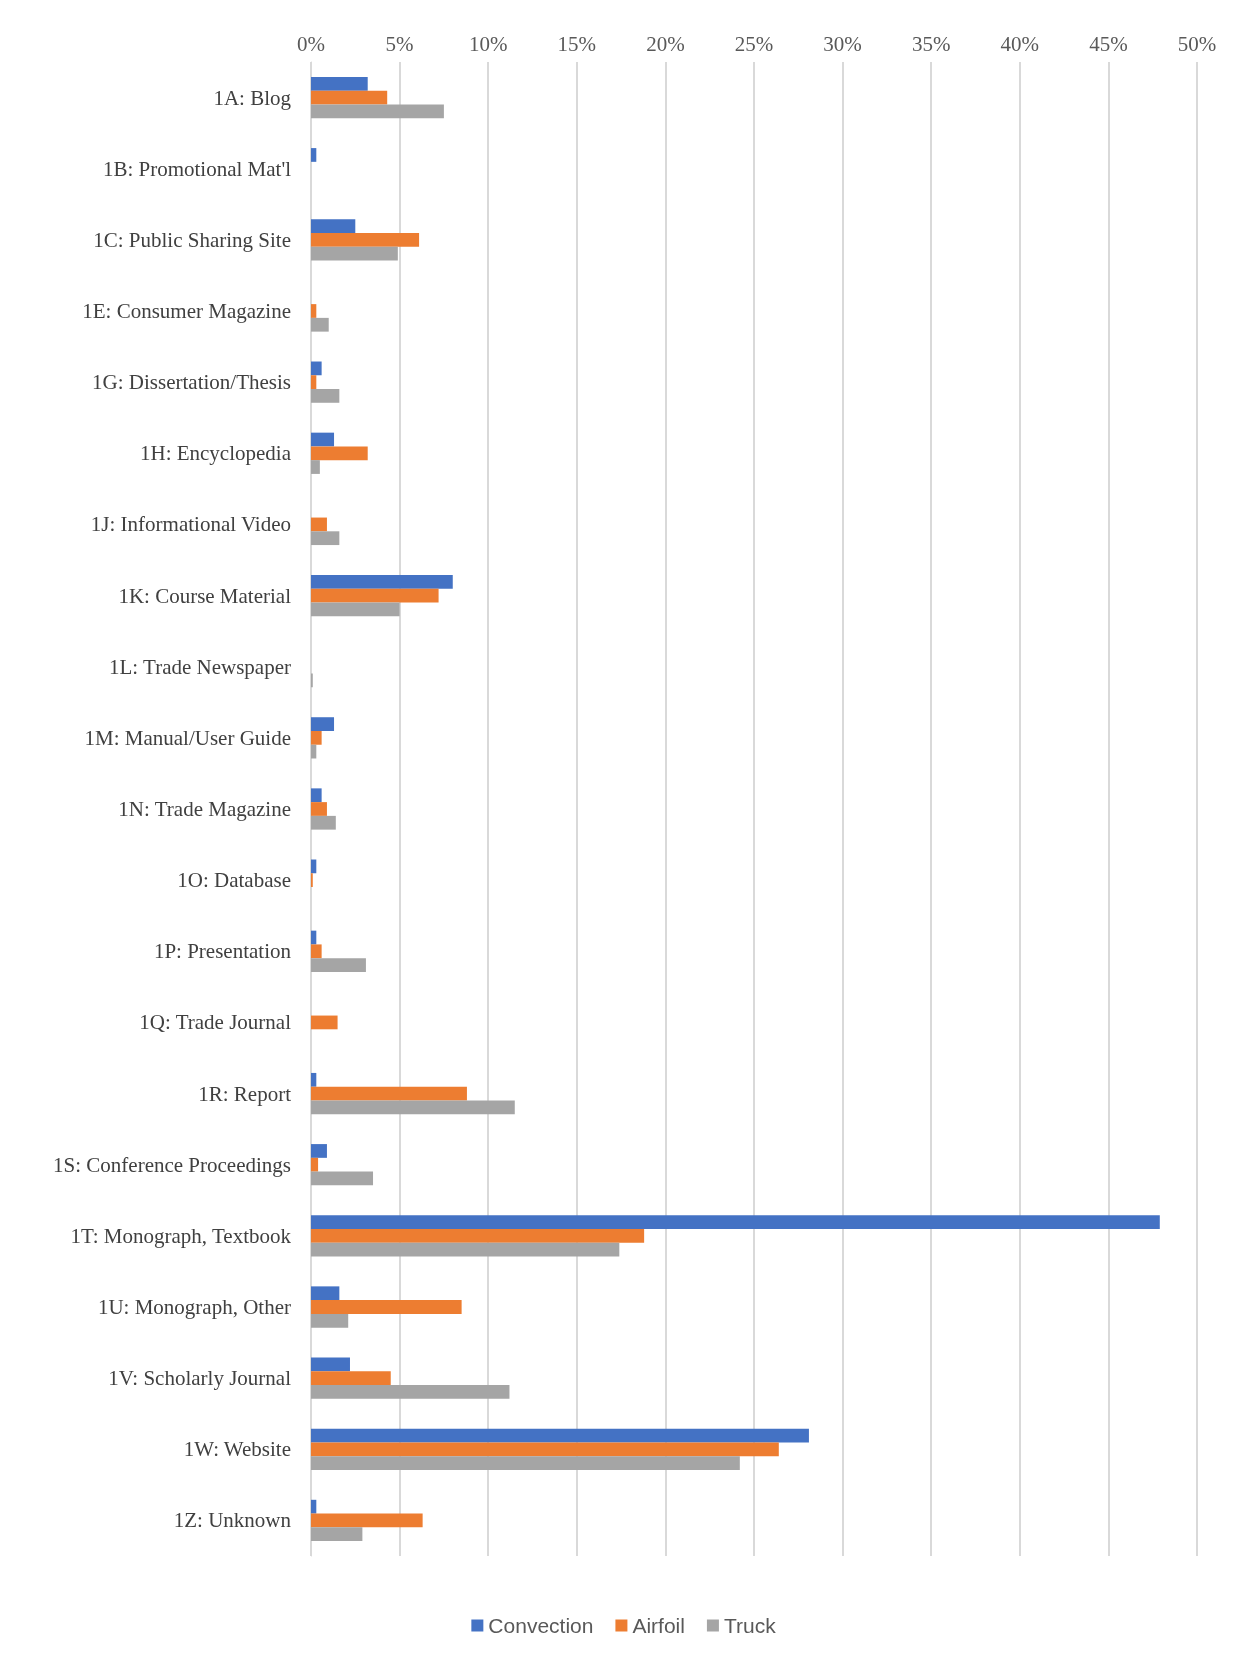 This screenshot has width=1247, height=1656. I want to click on legend-label: Truck, so click(750, 1625).